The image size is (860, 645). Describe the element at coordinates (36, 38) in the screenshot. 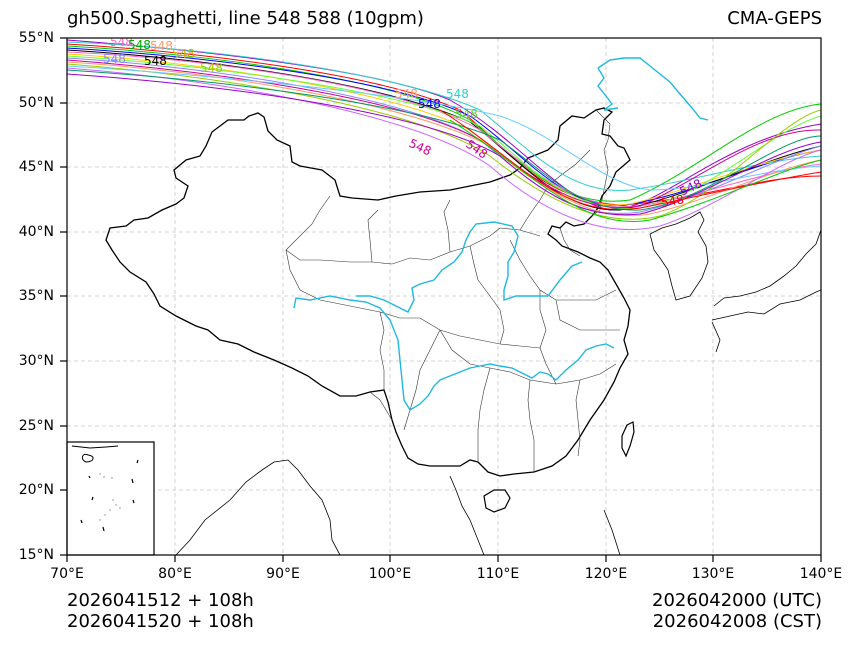

I see `y-tick-label: 55°N` at that location.